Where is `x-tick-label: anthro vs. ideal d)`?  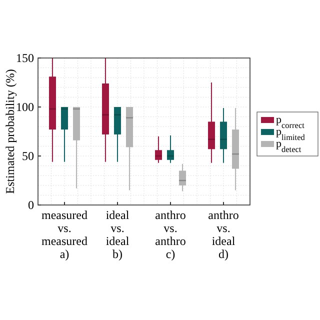 x-tick-label: anthro vs. ideal d) is located at coordinates (223, 234).